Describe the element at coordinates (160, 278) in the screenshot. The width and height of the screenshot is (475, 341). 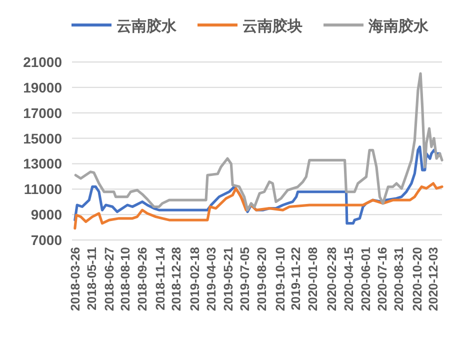
I see `x-tick-label: 2018-11-14` at that location.